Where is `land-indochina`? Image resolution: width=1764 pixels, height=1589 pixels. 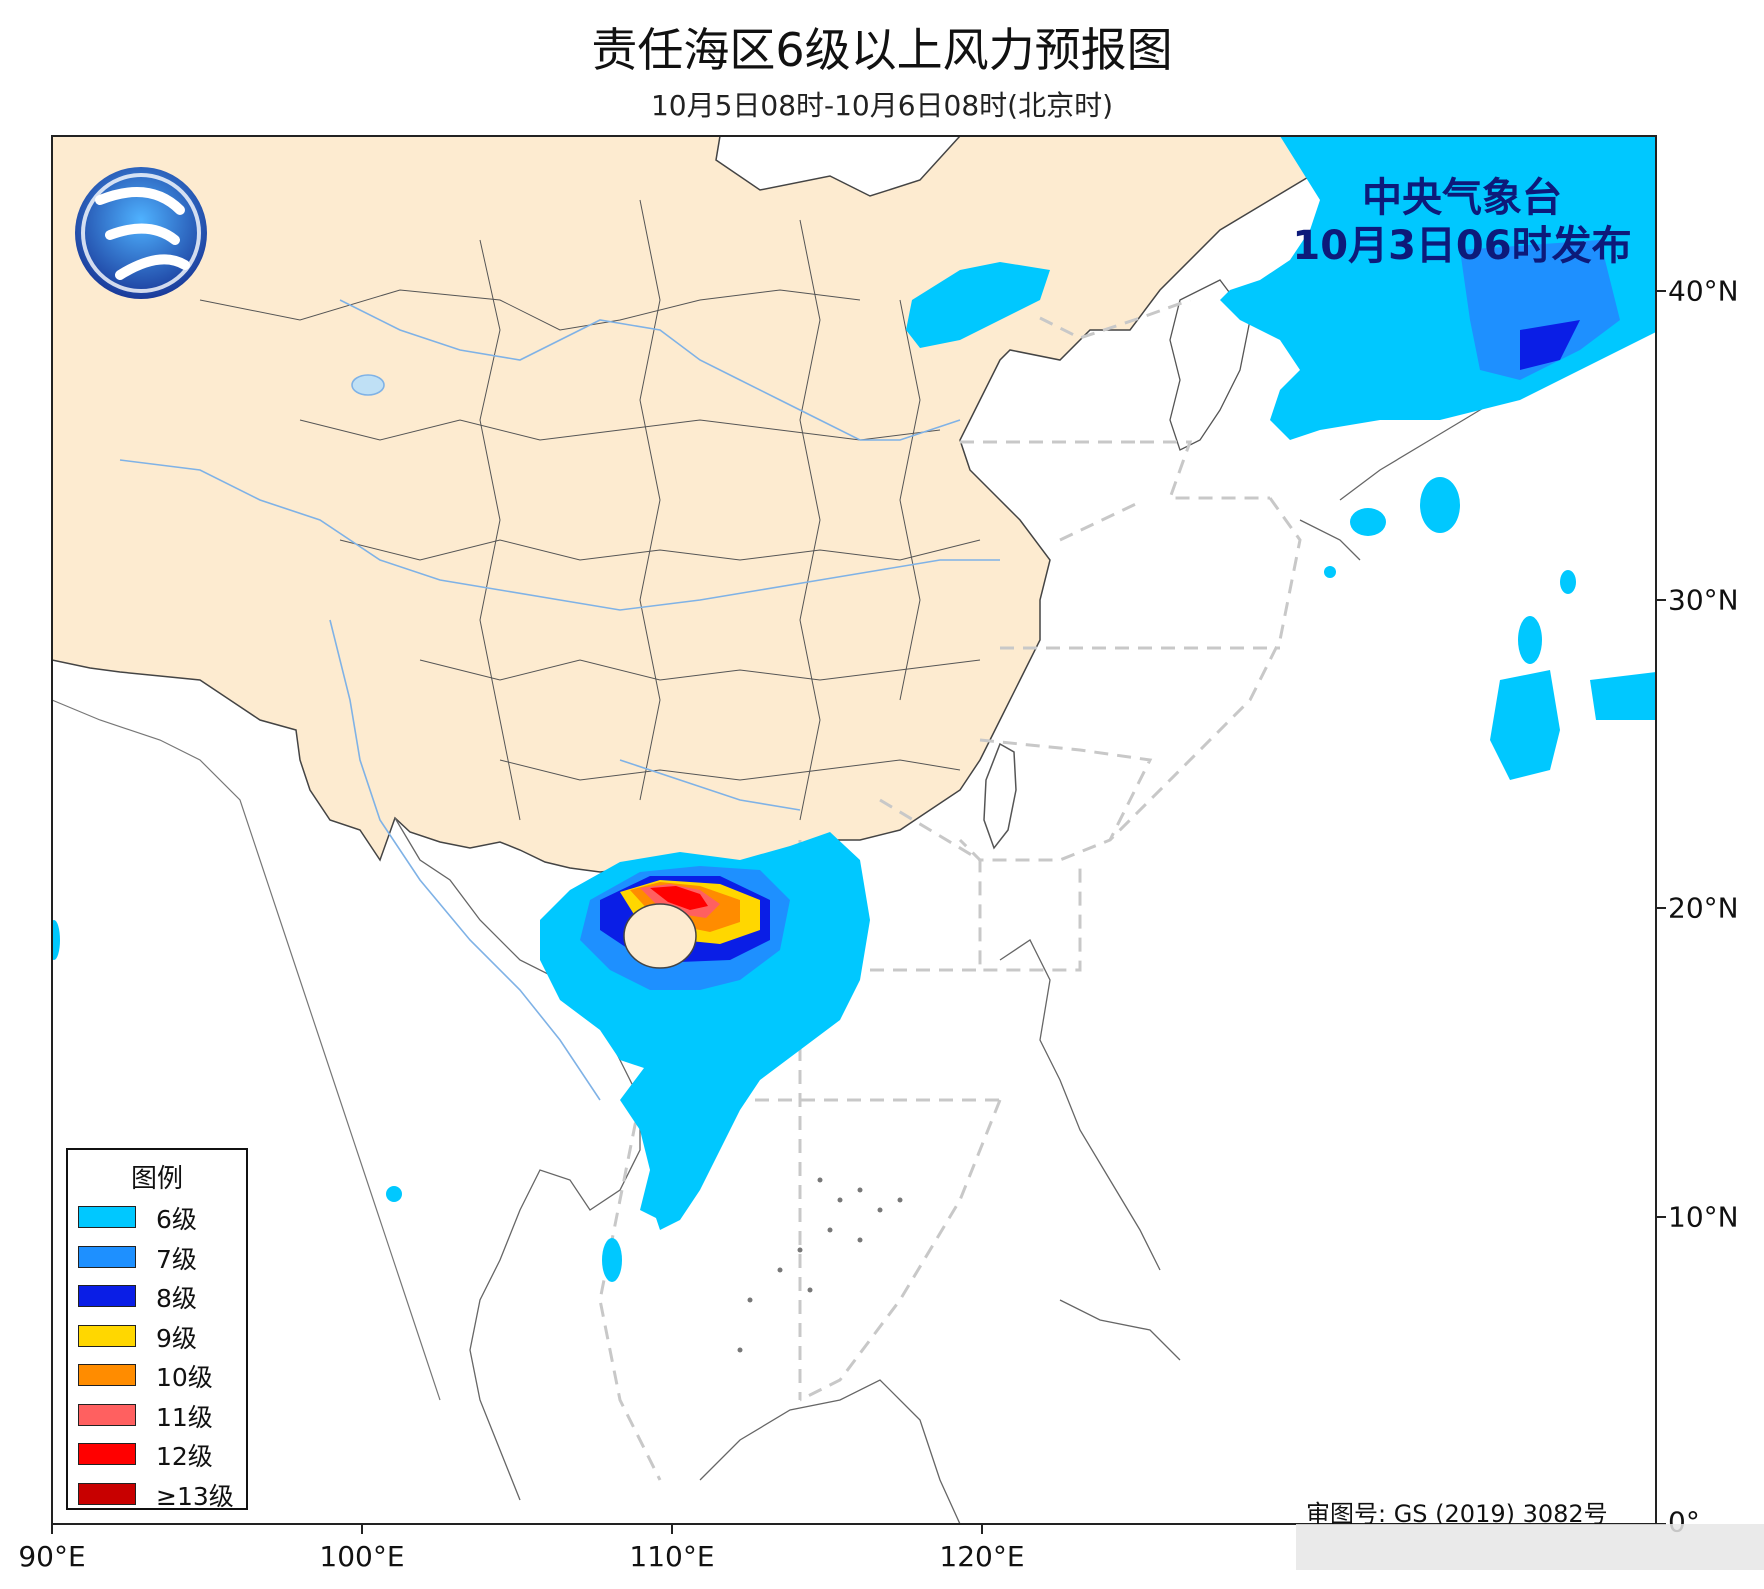 land-indochina is located at coordinates (517, 1159).